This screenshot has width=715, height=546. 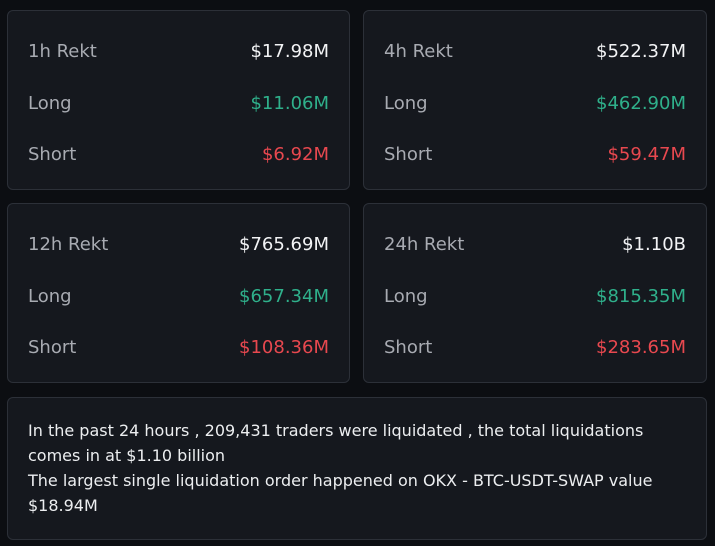 I want to click on short-row: Short $6.92M, so click(x=178, y=154).